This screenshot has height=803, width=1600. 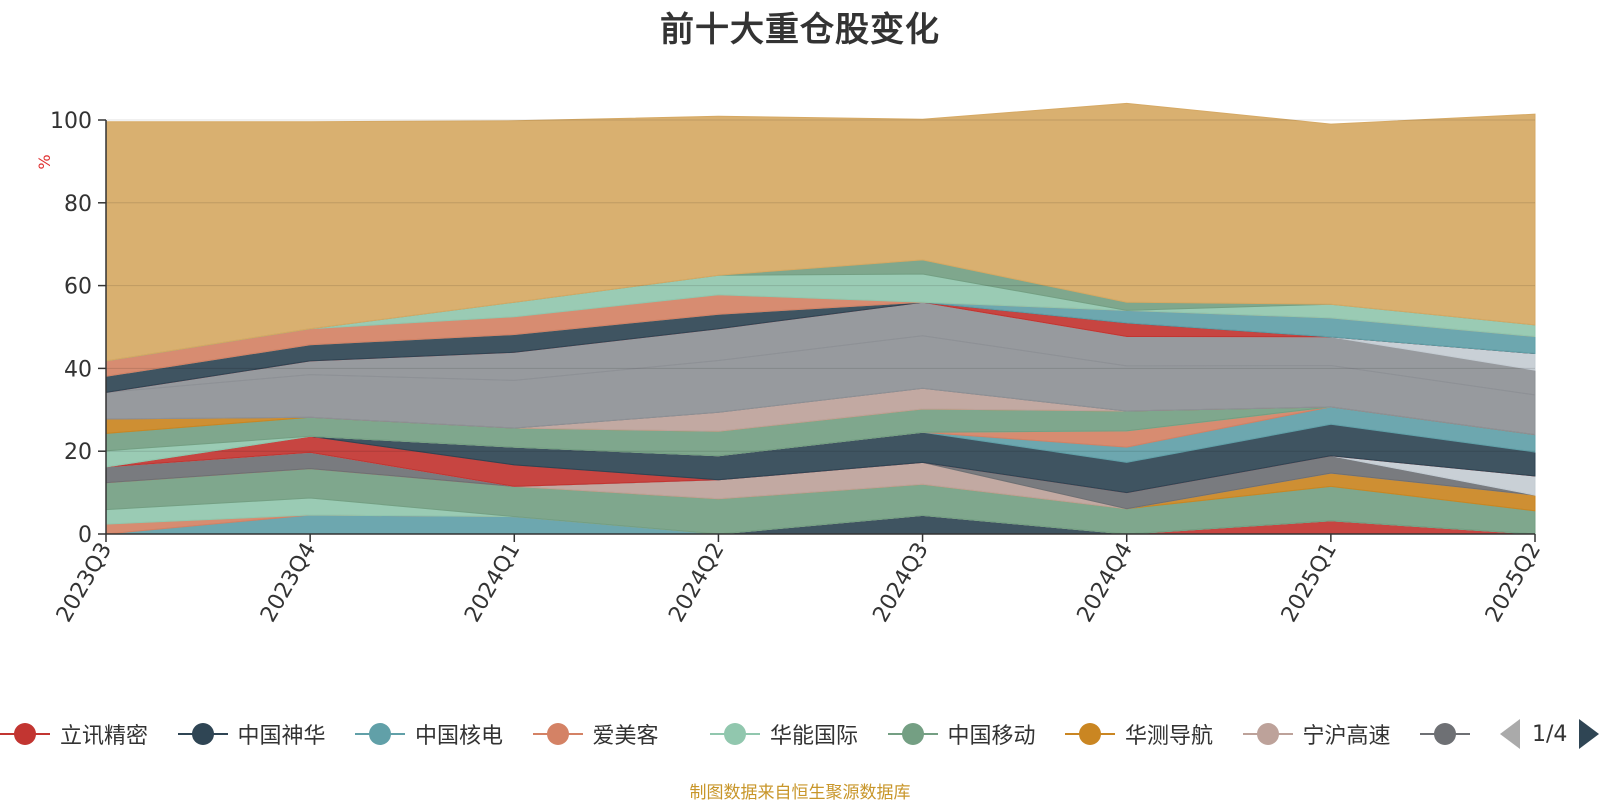 What do you see at coordinates (44, 161) in the screenshot?
I see `y-axis-label: %` at bounding box center [44, 161].